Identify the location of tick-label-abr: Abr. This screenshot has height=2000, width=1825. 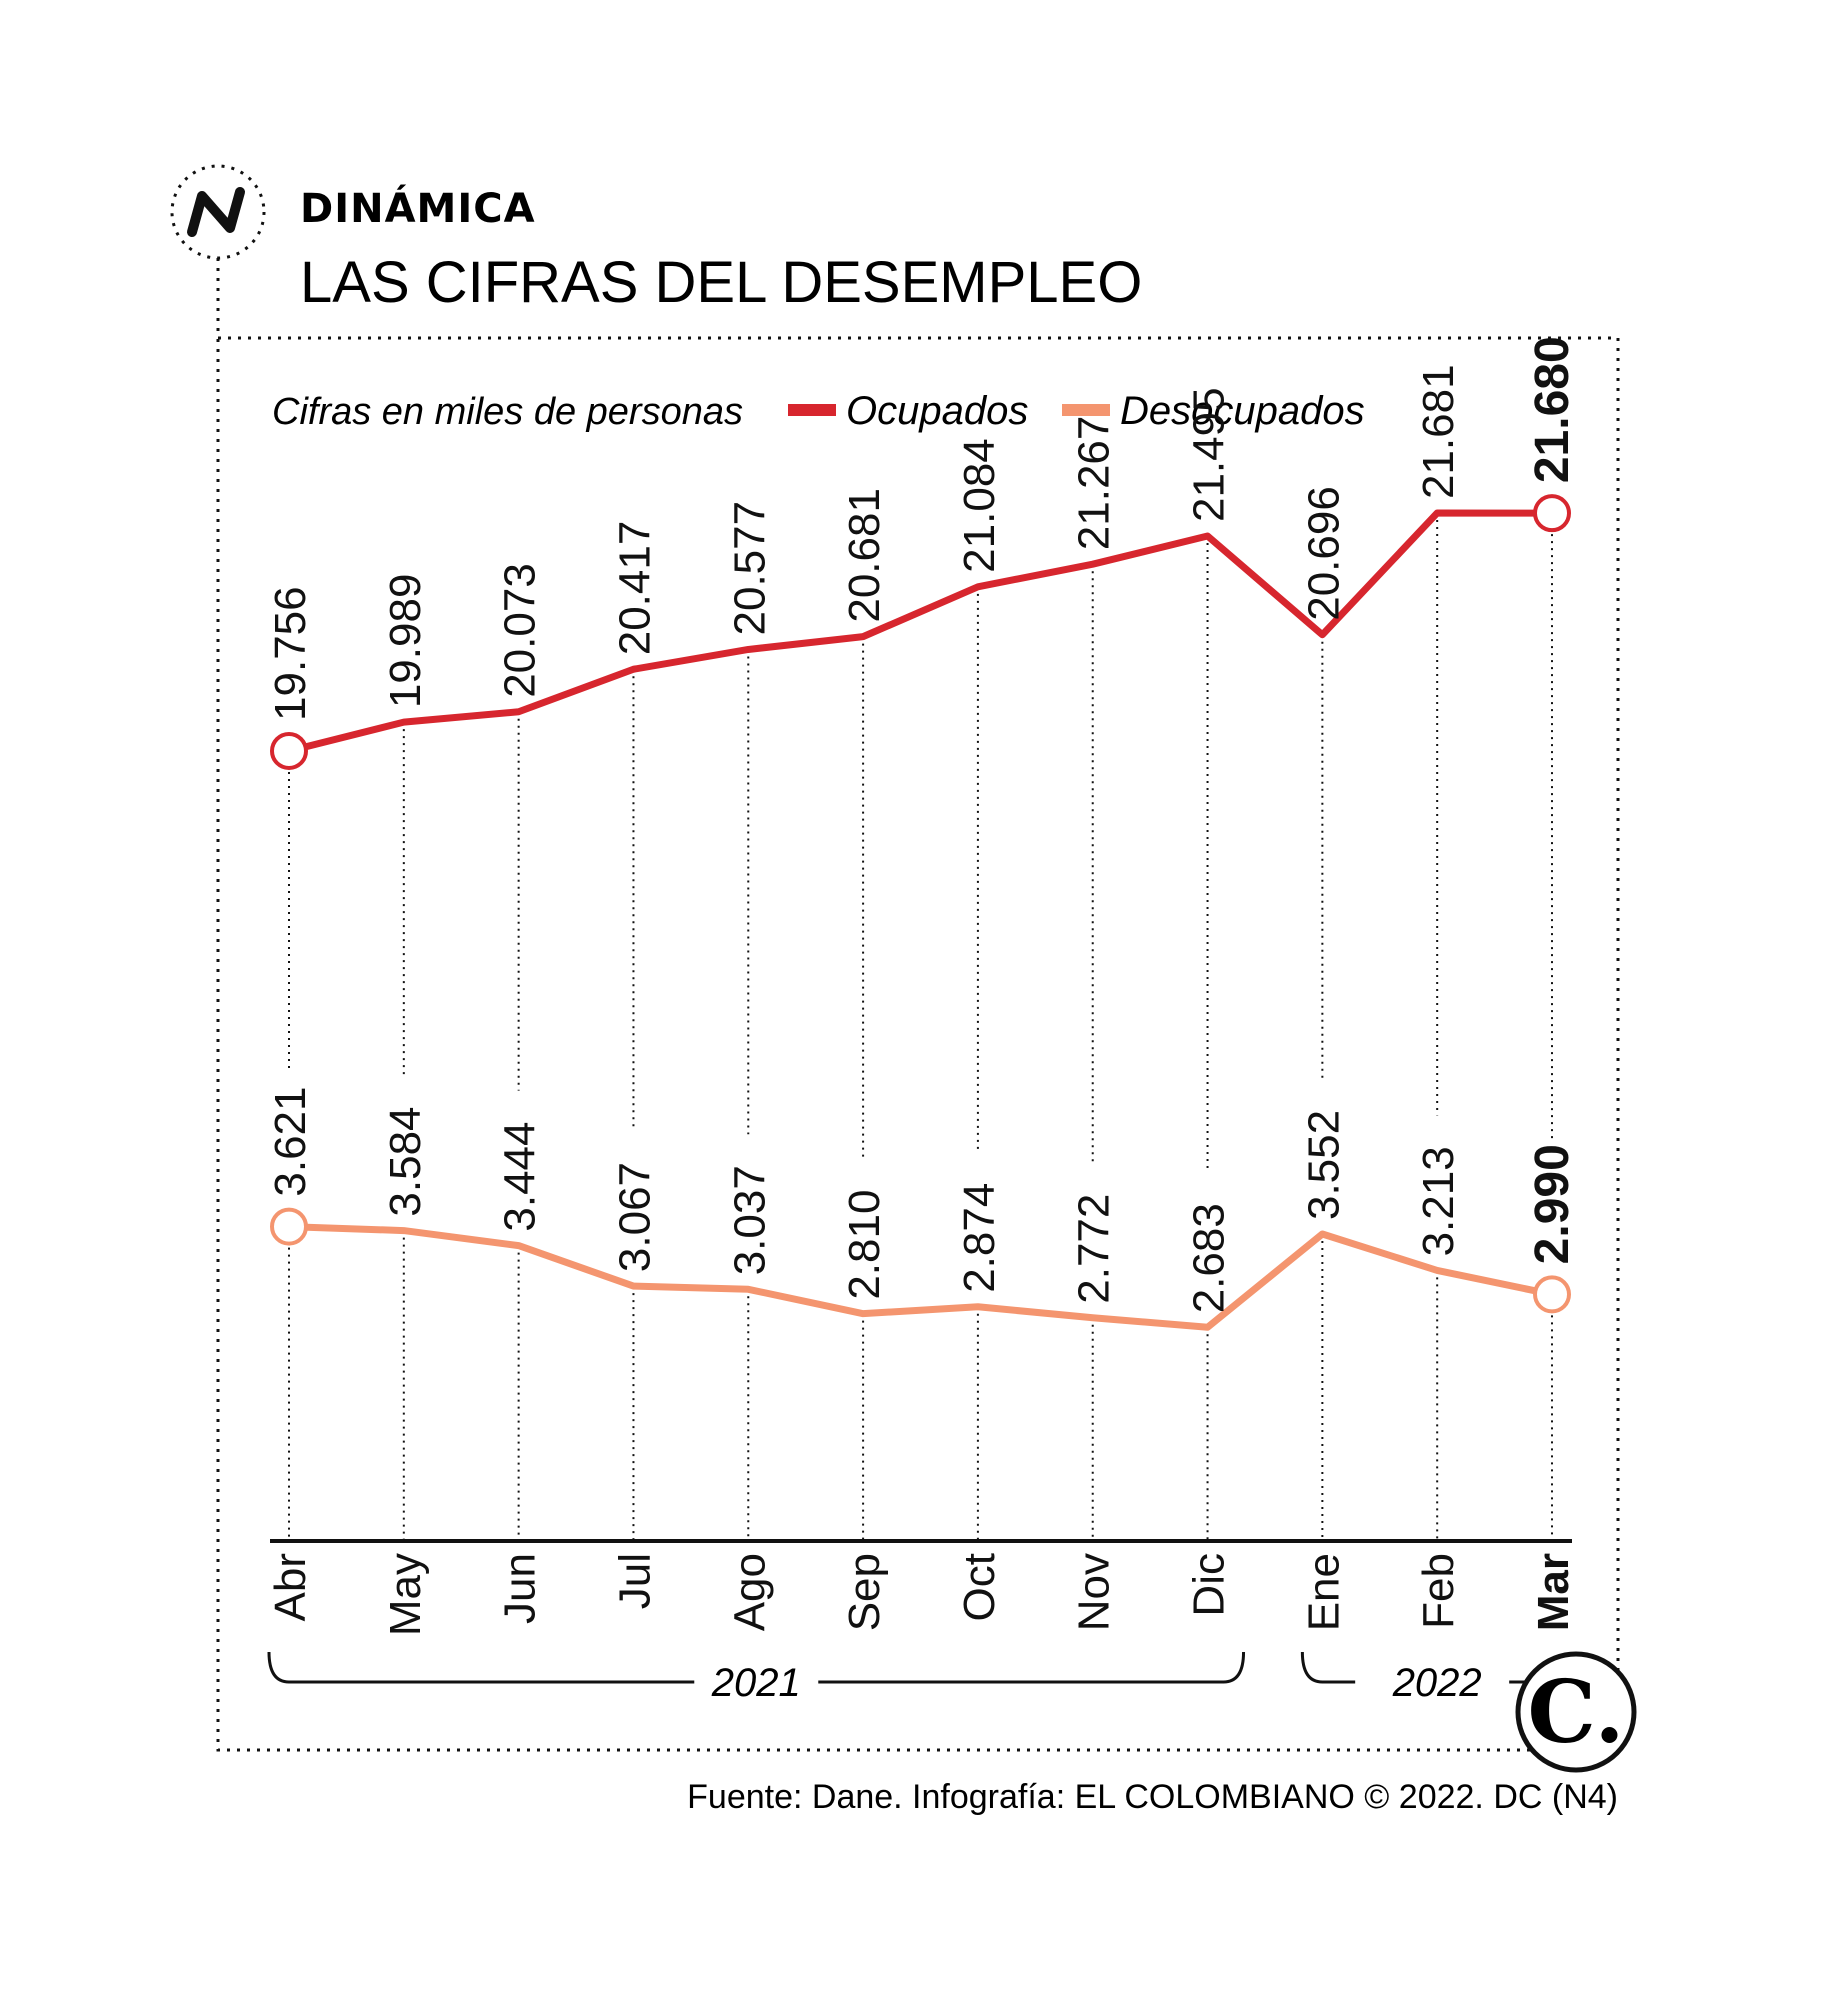
(290, 1587).